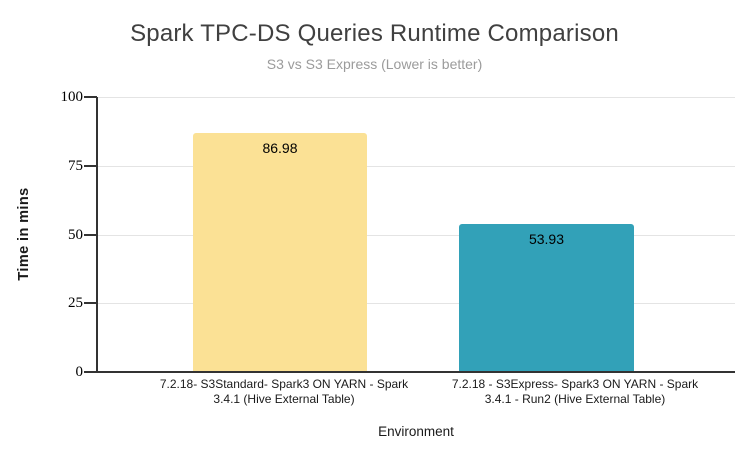  What do you see at coordinates (374, 33) in the screenshot?
I see `chart-title: Spark TPC-DS Queries Runtime Comparison` at bounding box center [374, 33].